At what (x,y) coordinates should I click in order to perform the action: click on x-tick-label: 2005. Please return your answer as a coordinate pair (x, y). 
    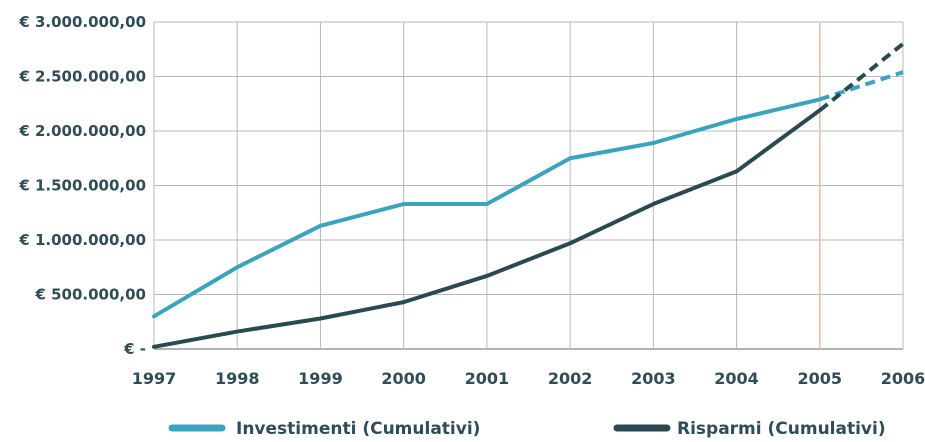
    Looking at the image, I should click on (820, 378).